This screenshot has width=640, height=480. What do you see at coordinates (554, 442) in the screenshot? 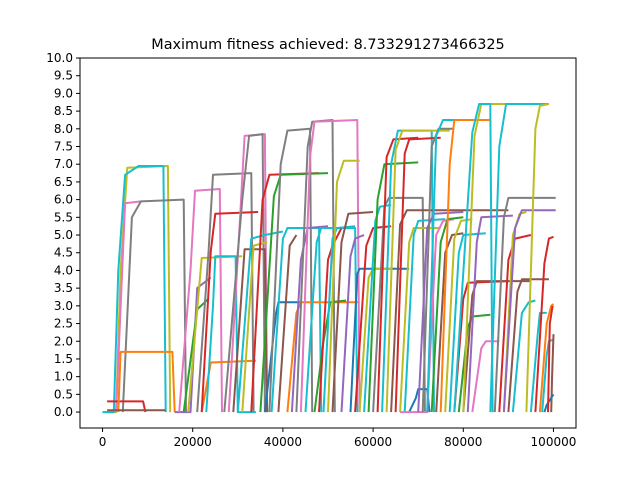
I see `x-tick-label: 100000` at bounding box center [554, 442].